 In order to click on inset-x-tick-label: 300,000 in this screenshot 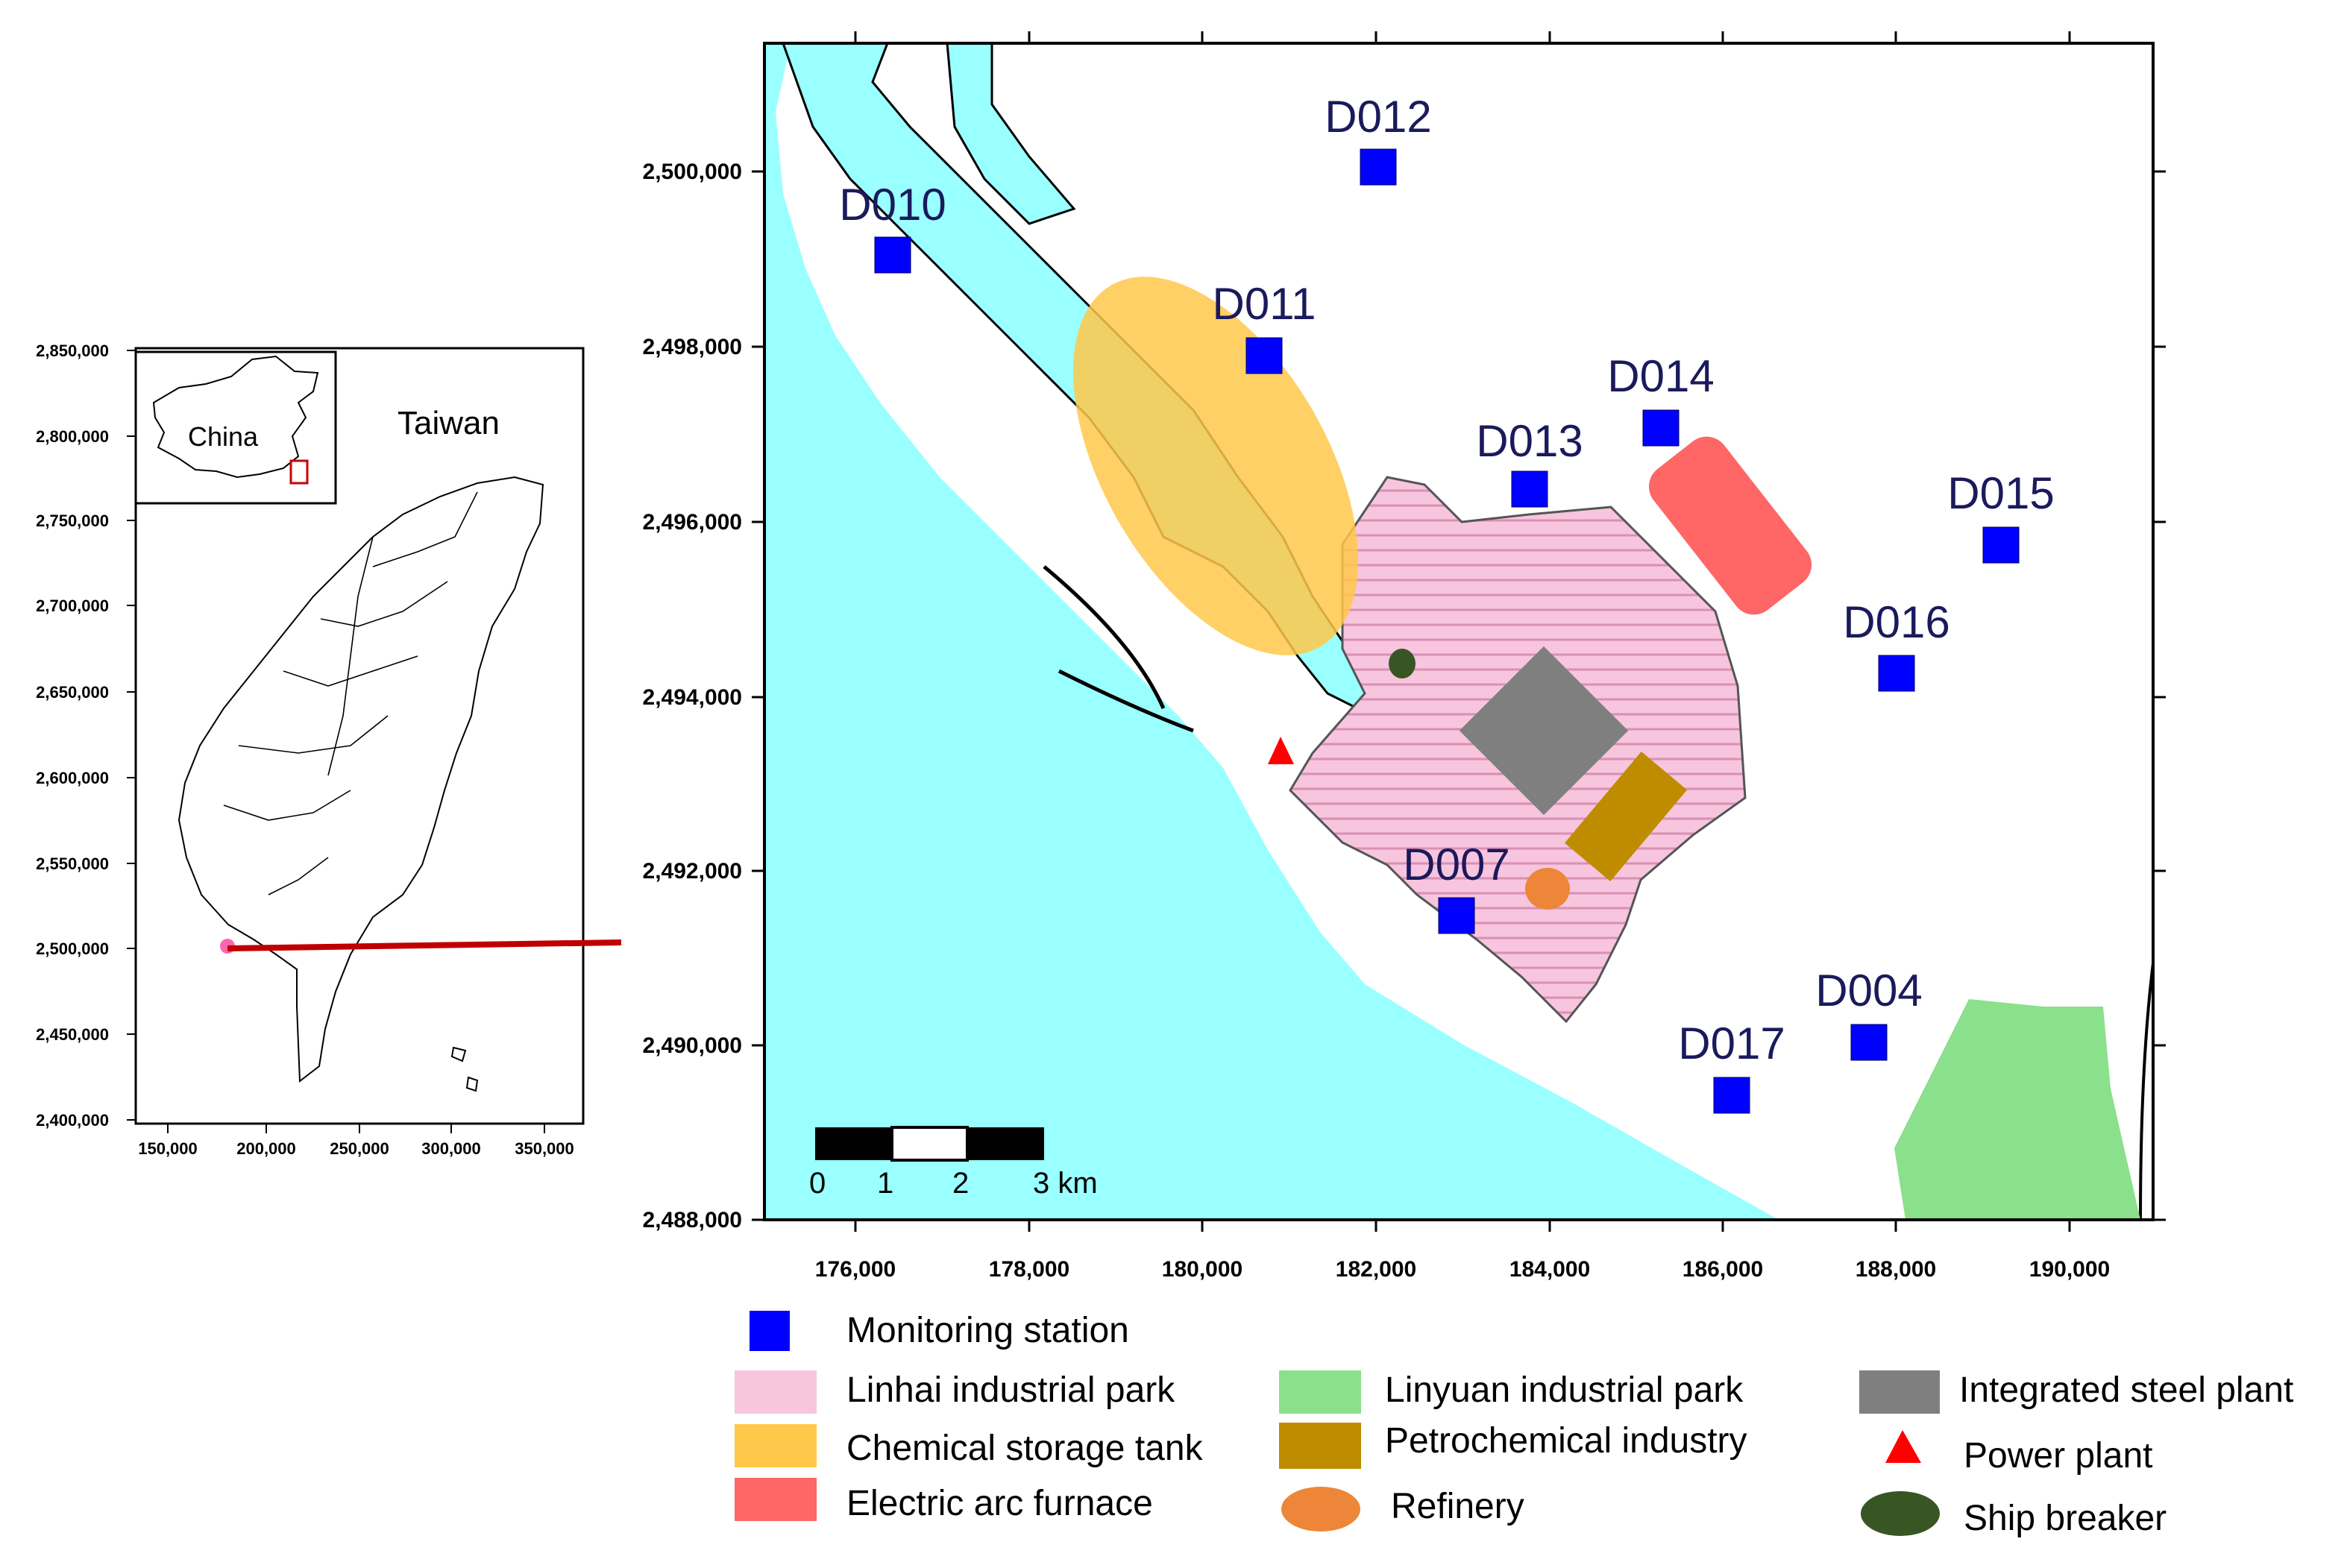, I will do `click(451, 1148)`.